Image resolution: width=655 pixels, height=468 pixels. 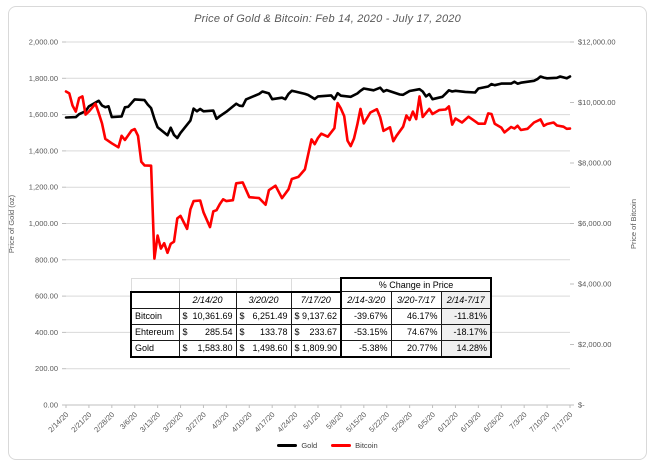 I want to click on x-tick-label: 2/14/20, so click(x=58, y=422).